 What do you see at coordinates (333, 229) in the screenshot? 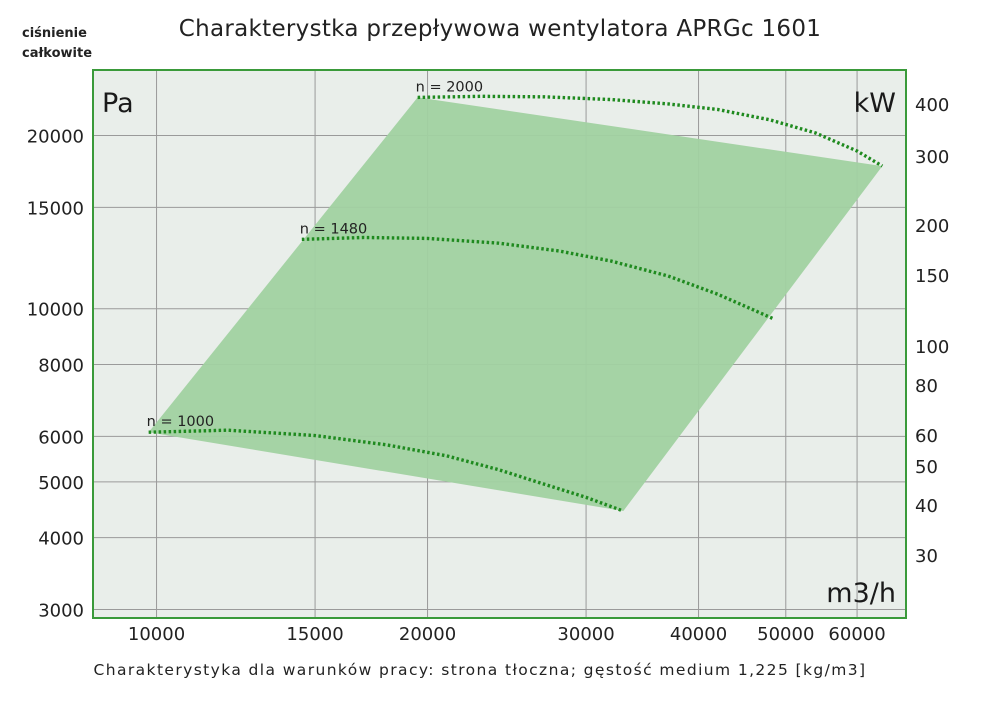
I see `series-label: n = 1480` at bounding box center [333, 229].